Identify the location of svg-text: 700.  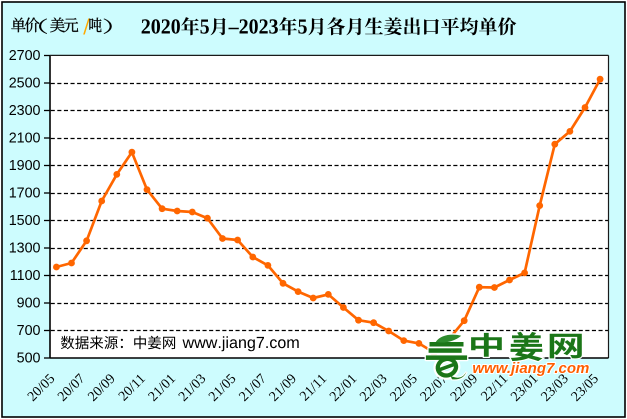
(29, 331).